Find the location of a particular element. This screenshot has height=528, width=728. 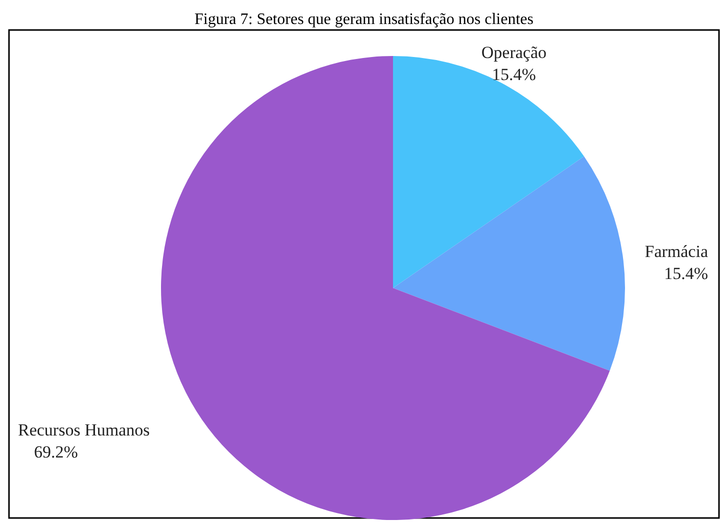

data-label: 69.2% is located at coordinates (56, 452).